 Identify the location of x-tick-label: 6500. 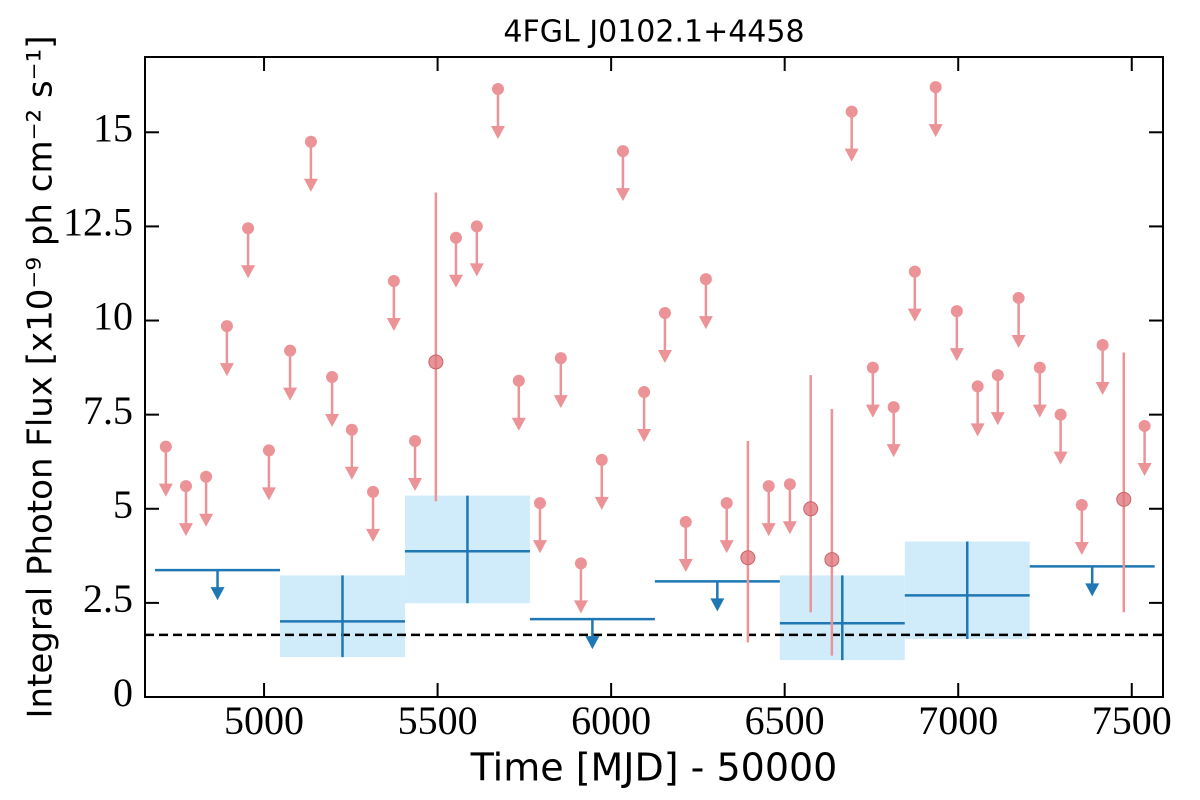
(785, 720).